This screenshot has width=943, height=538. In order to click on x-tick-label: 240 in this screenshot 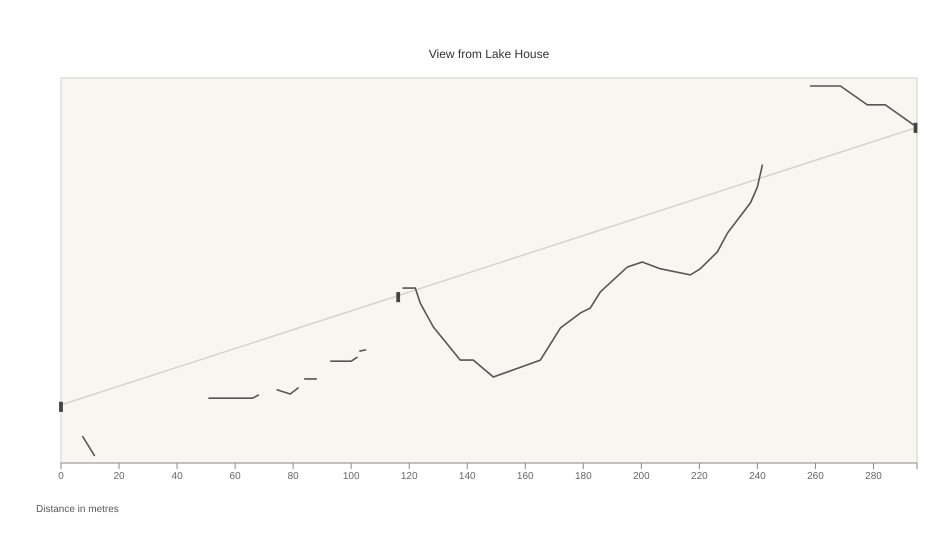, I will do `click(757, 476)`.